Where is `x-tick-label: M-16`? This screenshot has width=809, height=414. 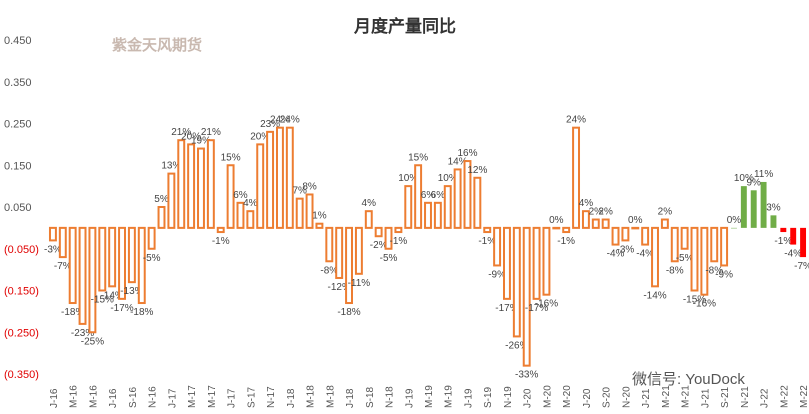
x-tick-label: M-16 is located at coordinates (93, 396).